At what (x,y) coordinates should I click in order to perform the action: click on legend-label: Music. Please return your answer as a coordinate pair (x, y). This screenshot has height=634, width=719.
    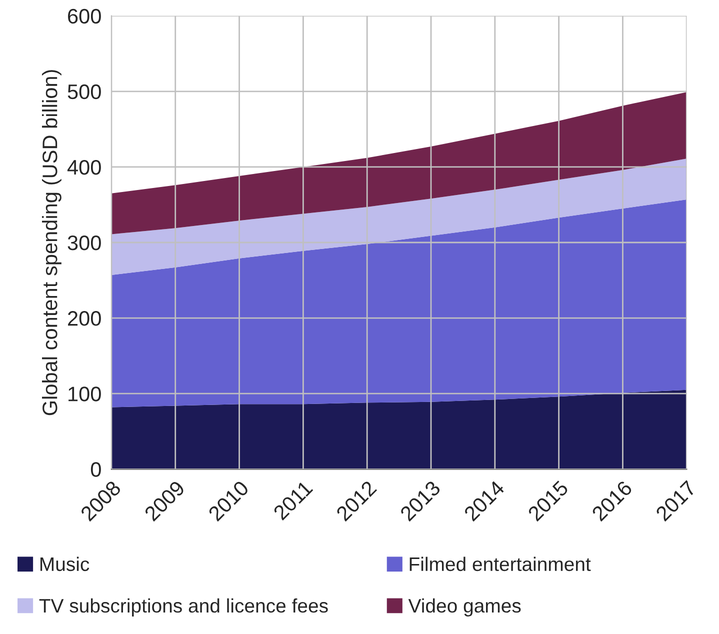
    Looking at the image, I should click on (65, 564).